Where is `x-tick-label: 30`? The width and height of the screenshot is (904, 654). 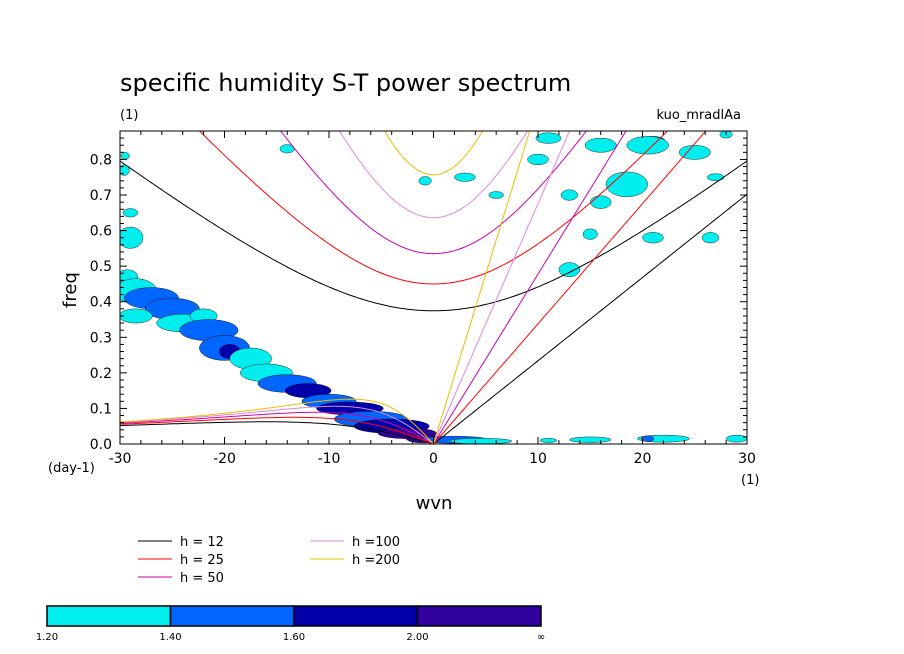 x-tick-label: 30 is located at coordinates (747, 459).